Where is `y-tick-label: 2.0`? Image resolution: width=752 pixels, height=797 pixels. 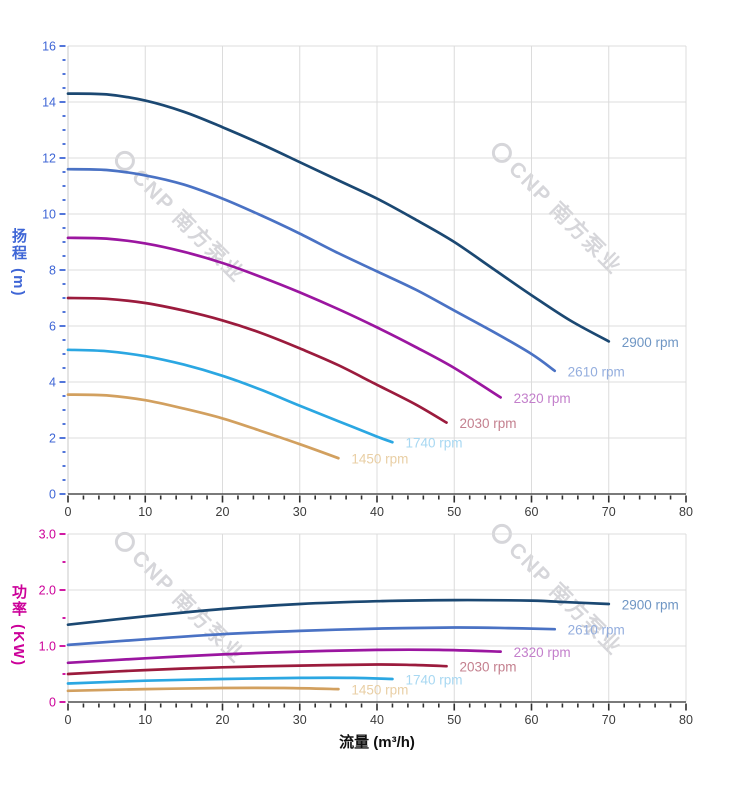
y-tick-label: 2.0 is located at coordinates (47, 591).